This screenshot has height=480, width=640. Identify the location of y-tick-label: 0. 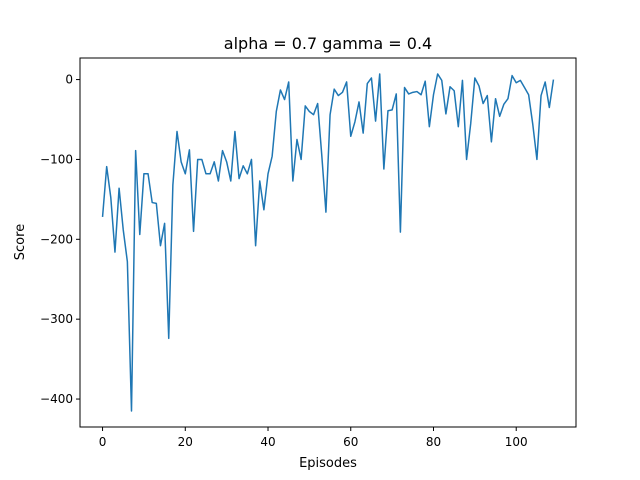
(69, 80).